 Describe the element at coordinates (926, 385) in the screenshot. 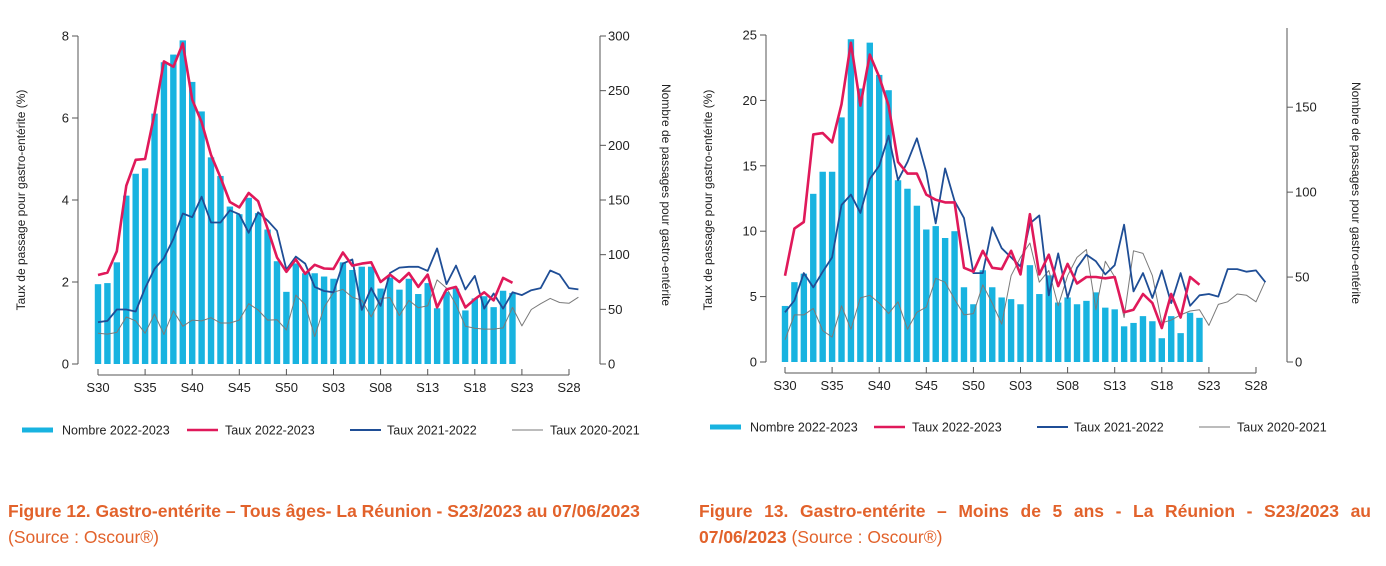

I see `x-tick-label: S45` at that location.